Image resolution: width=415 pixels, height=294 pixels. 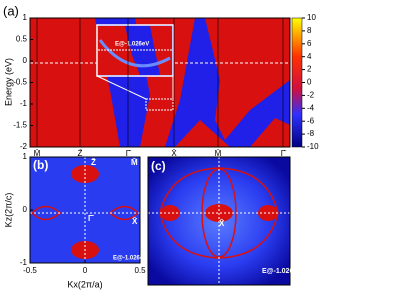 I want to click on point-label: Z̄, so click(x=93, y=162).